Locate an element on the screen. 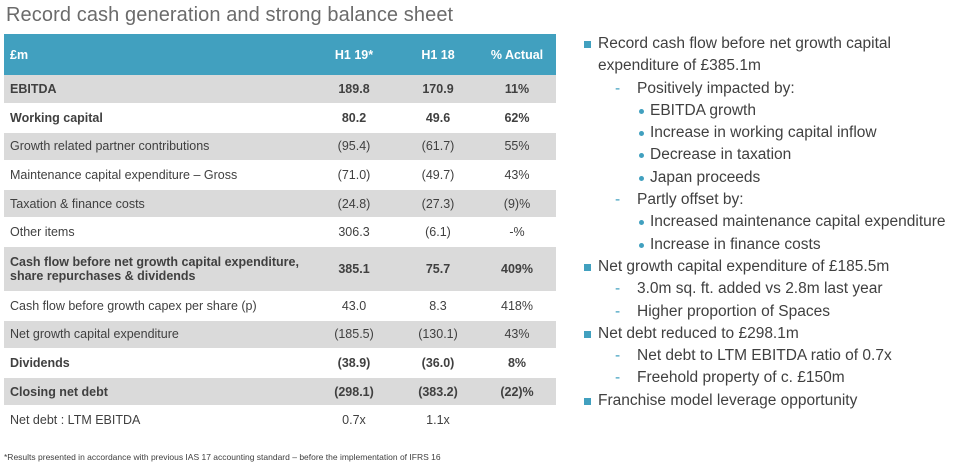 Image resolution: width=974 pixels, height=468 pixels. row-value-h1-18: (383.2) is located at coordinates (438, 392).